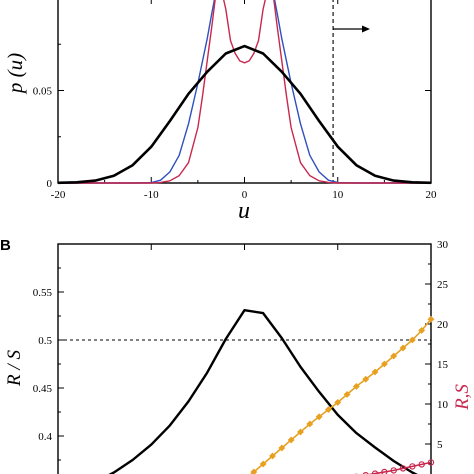 The height and width of the screenshot is (474, 474). What do you see at coordinates (45, 341) in the screenshot?
I see `panel-b-ytick-label: 0.5` at bounding box center [45, 341].